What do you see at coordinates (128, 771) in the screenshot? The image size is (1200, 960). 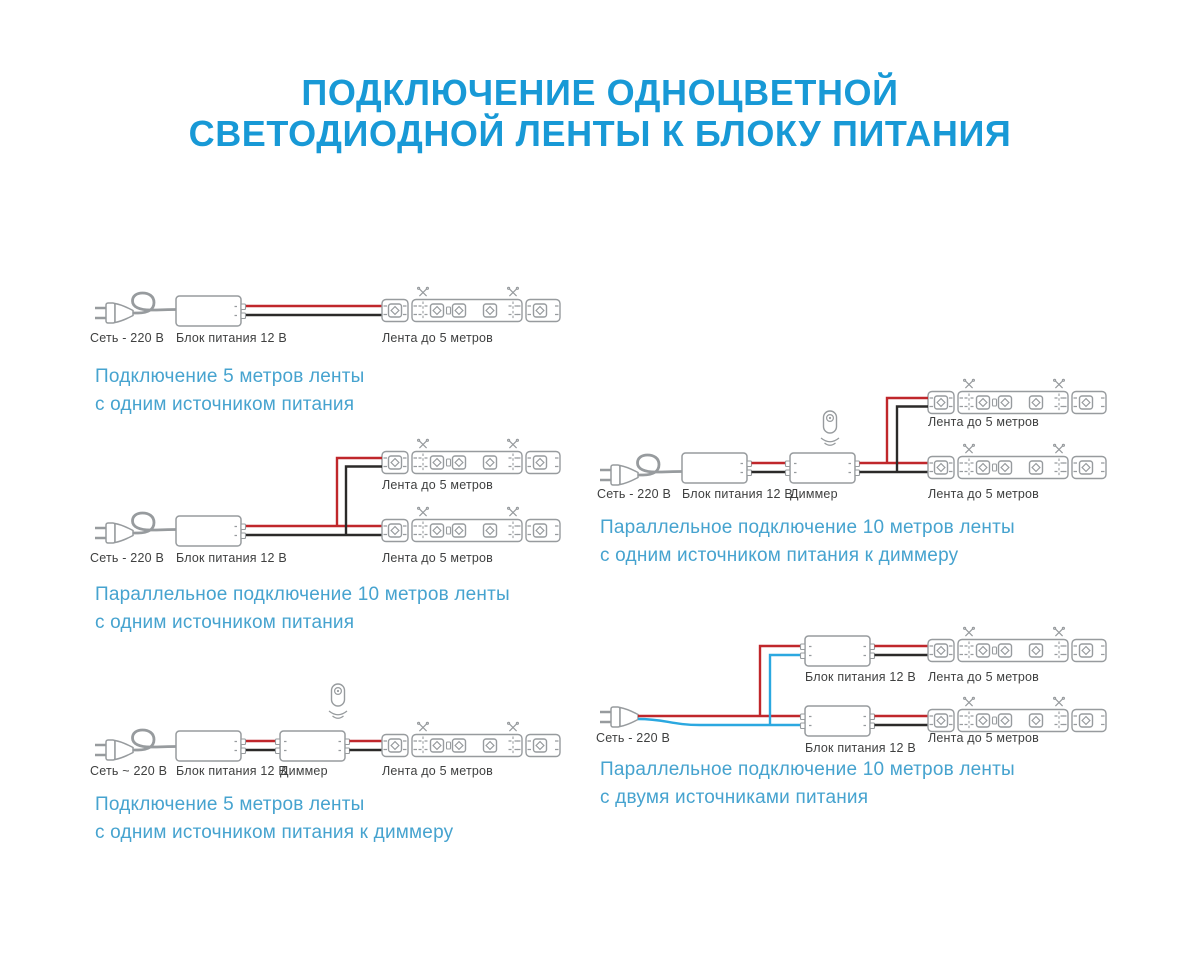 I see `label-net: Сеть ~ 220 В` at bounding box center [128, 771].